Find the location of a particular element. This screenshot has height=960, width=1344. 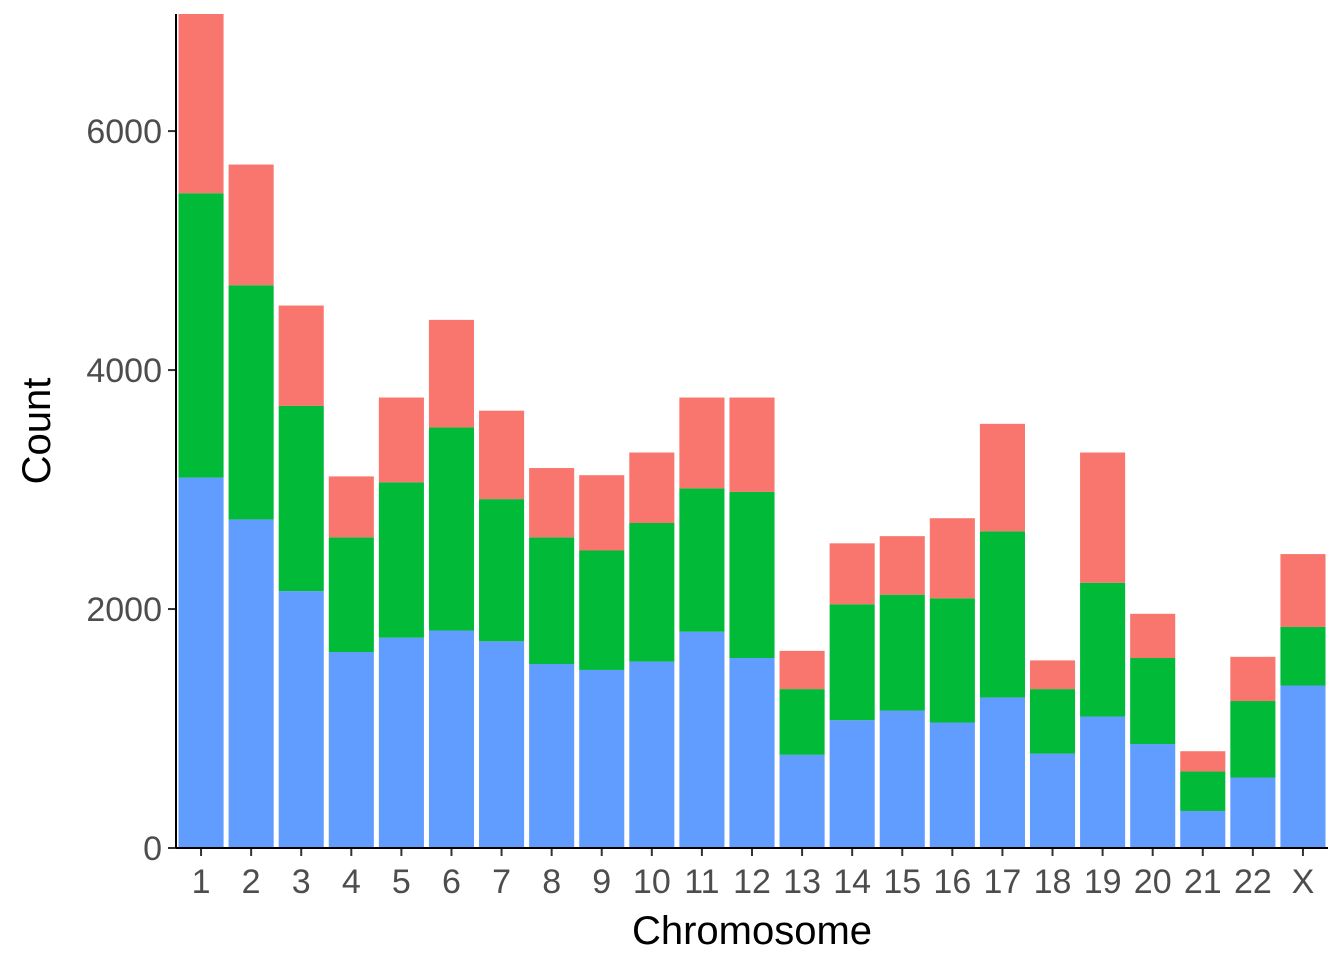

x-tick-label: 5 is located at coordinates (401, 882).